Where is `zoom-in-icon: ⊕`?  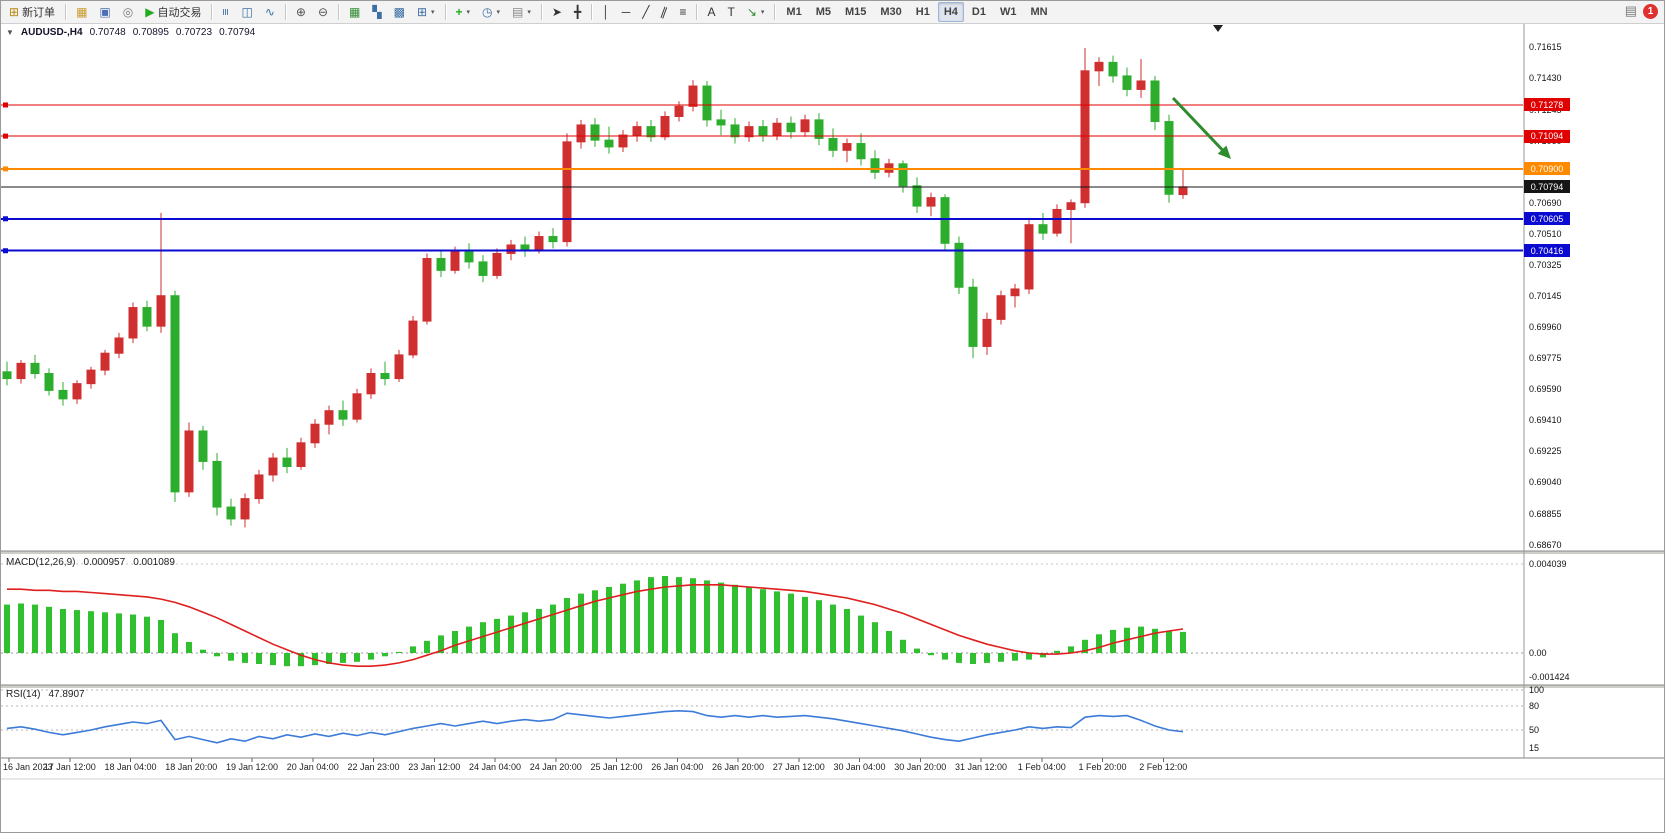
zoom-in-icon: ⊕ is located at coordinates (300, 12).